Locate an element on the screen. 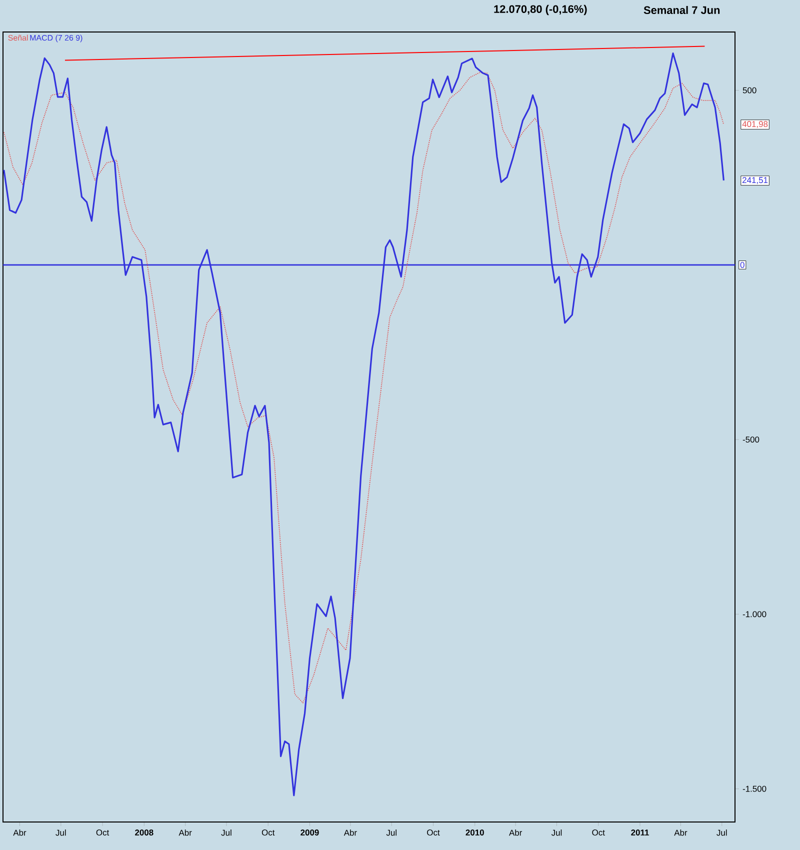  x-tick-label: 2010 is located at coordinates (475, 833).